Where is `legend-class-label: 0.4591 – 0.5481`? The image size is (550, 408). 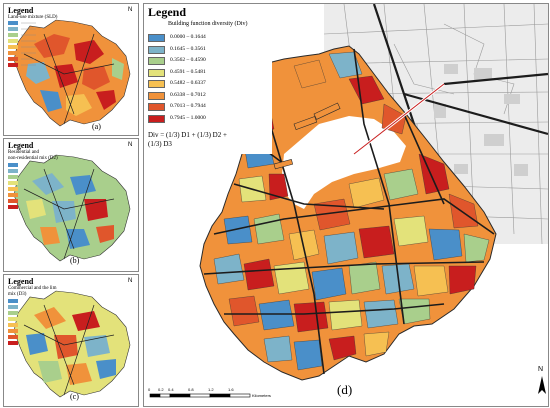 legend-class-label: 0.4591 – 0.5481 is located at coordinates (188, 71).